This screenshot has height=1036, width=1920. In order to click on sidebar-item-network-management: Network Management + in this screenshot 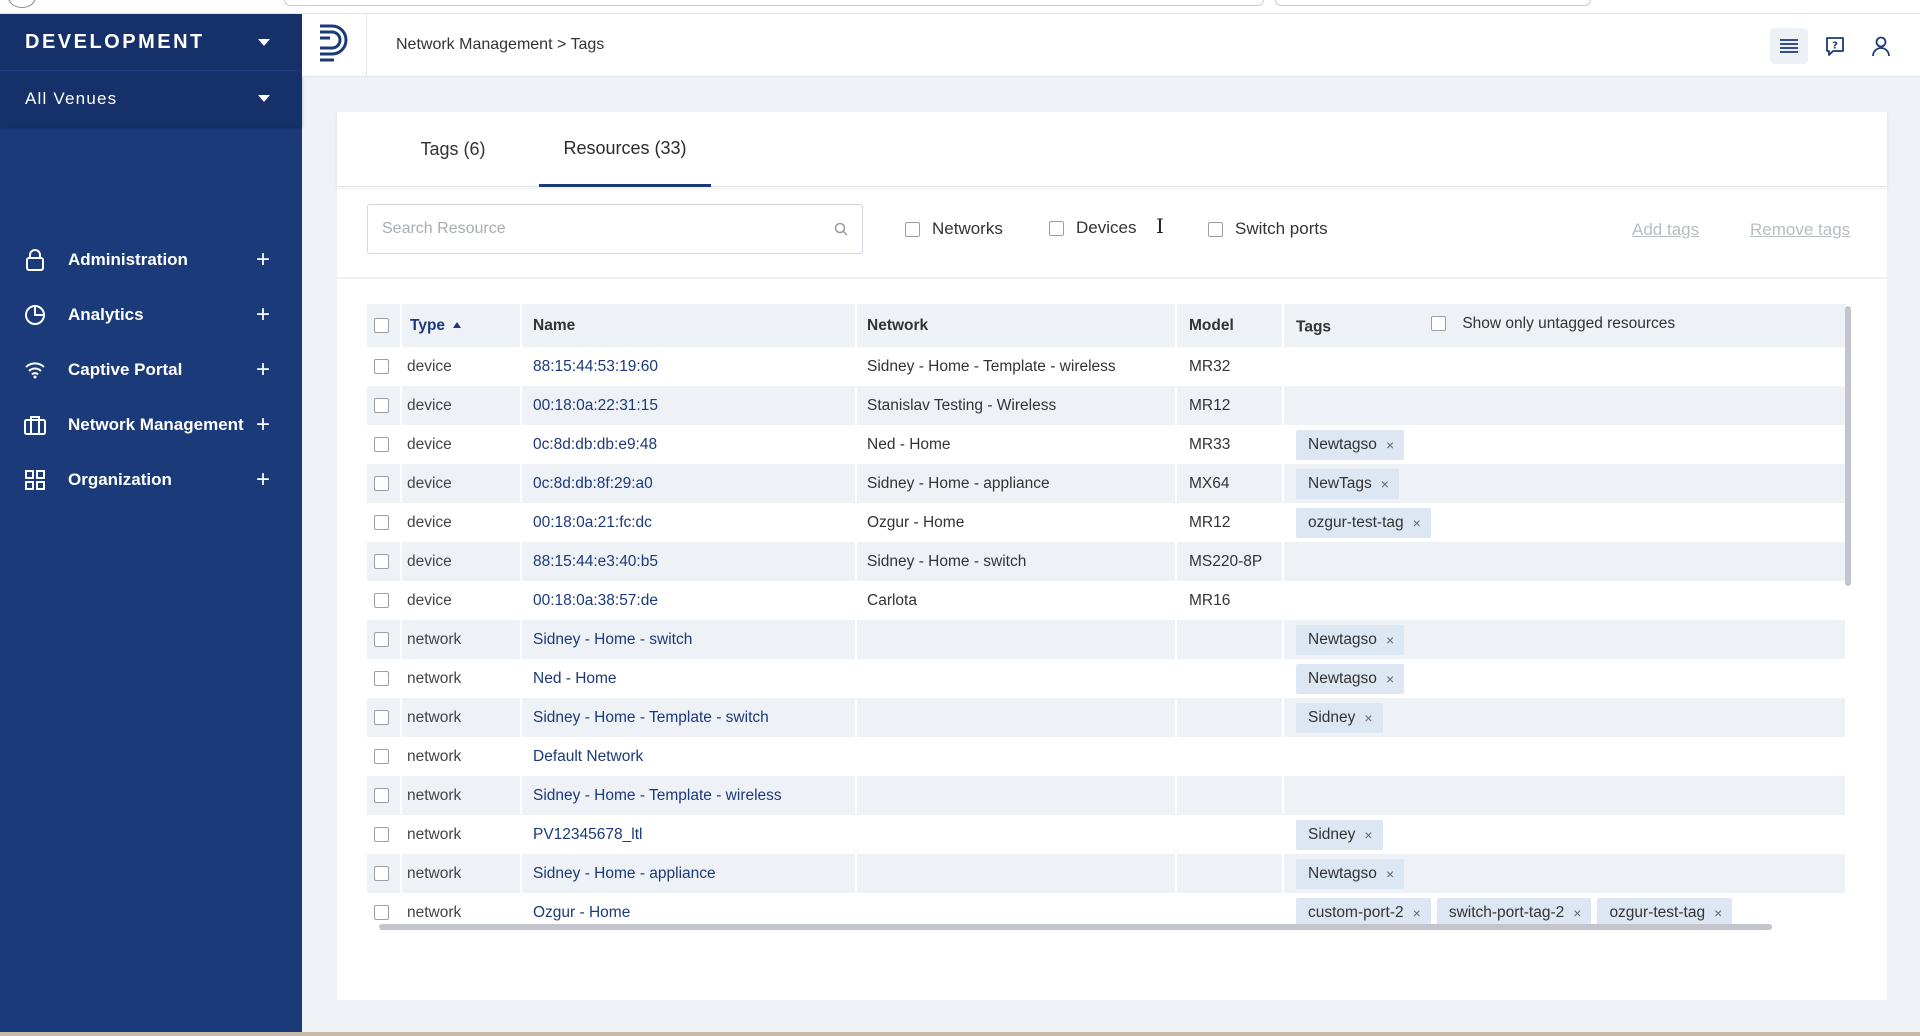, I will do `click(151, 424)`.